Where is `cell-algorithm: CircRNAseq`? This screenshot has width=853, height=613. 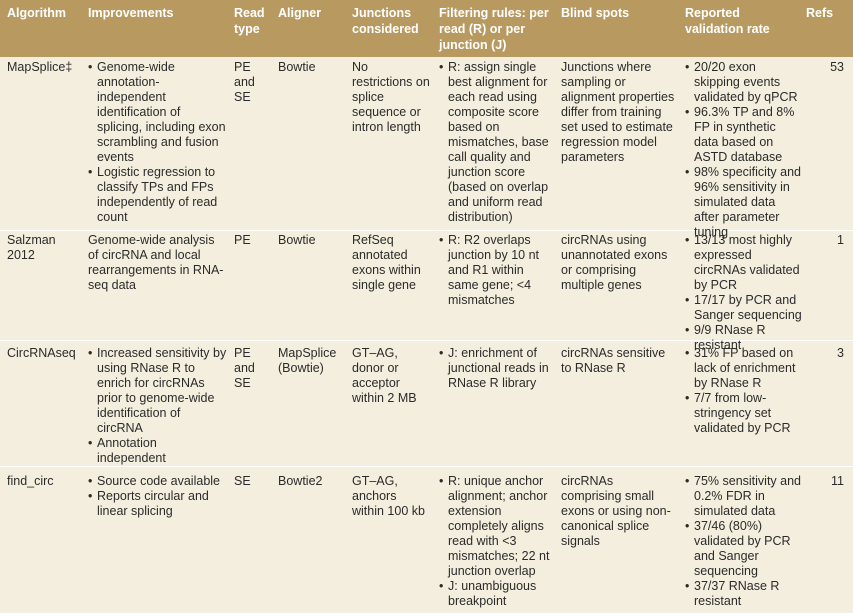 cell-algorithm: CircRNAseq is located at coordinates (41, 353).